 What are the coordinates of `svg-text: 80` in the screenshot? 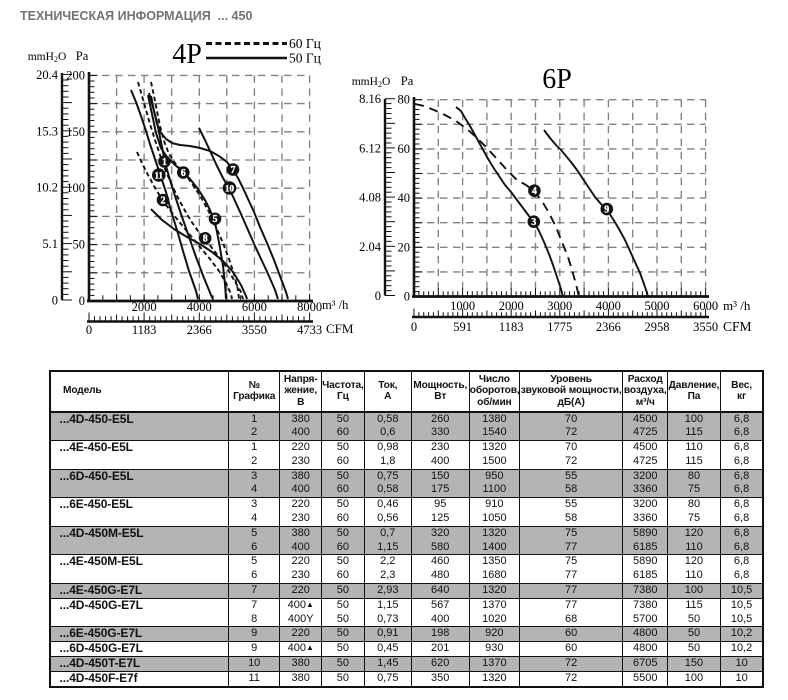 It's located at (404, 100).